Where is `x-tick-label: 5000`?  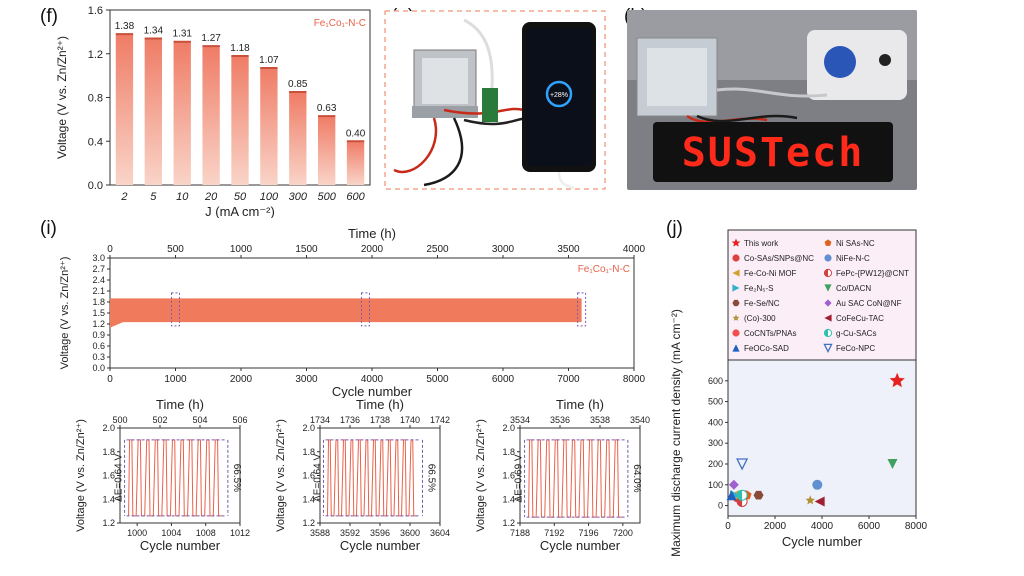
x-tick-label: 5000 is located at coordinates (437, 379).